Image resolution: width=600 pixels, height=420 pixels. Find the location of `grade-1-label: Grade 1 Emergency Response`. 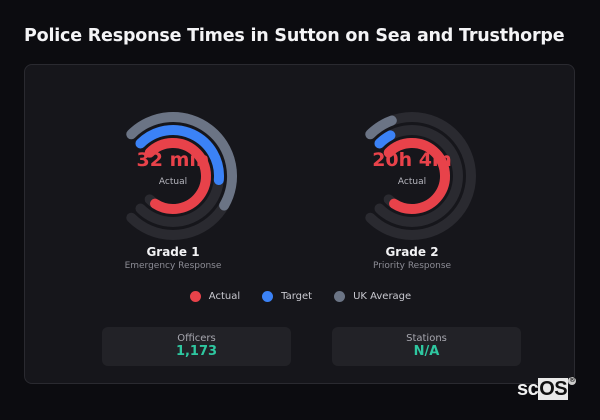

grade-1-label: Grade 1 Emergency Response is located at coordinates (173, 258).